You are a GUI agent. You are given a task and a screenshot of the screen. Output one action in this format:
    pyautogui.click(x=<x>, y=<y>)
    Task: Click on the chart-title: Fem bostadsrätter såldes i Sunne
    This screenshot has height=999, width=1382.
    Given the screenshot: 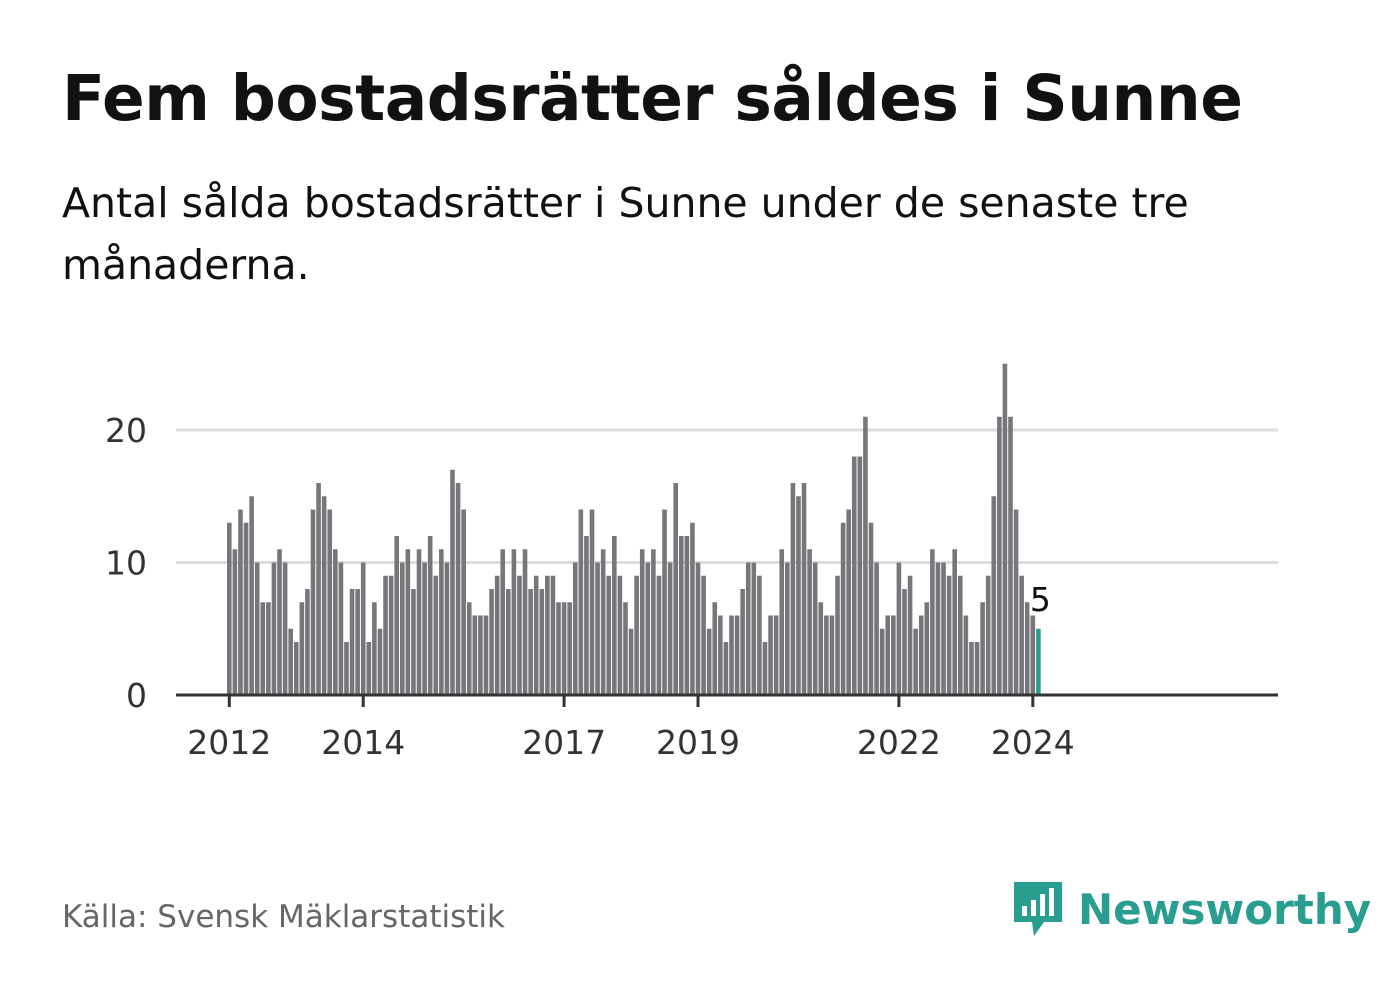 What is the action you would take?
    pyautogui.click(x=652, y=98)
    